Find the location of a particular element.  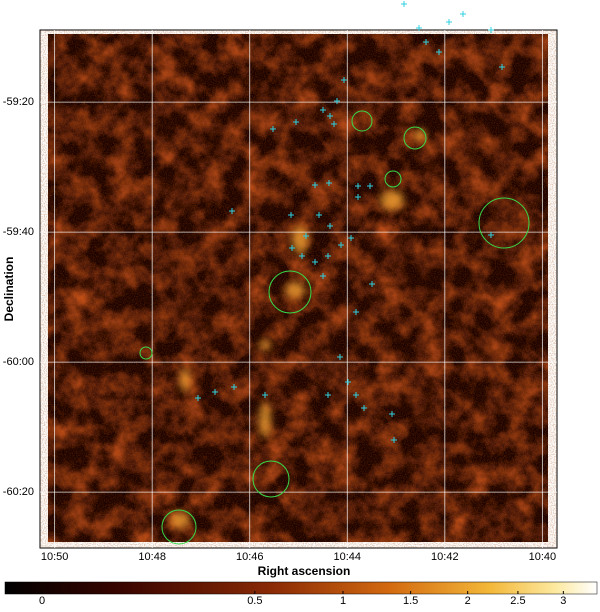

colorbar-tick-label: 2.5 is located at coordinates (517, 601).